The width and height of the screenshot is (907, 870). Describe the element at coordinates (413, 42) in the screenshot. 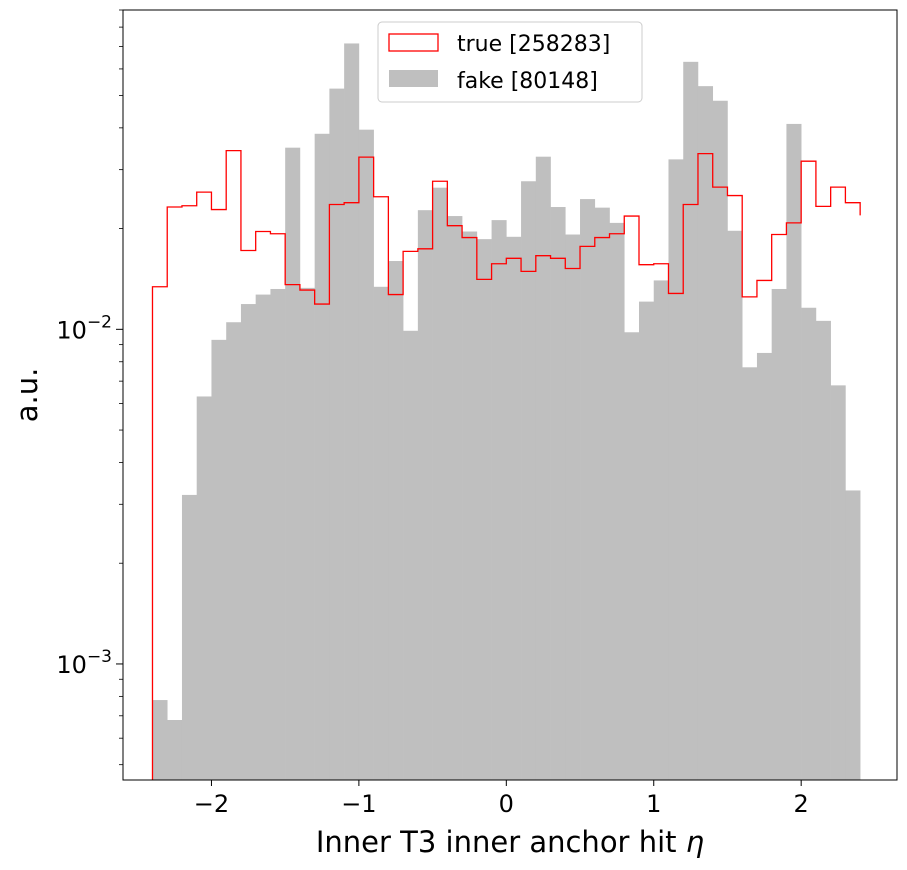

I see `legend-swatch-true` at that location.